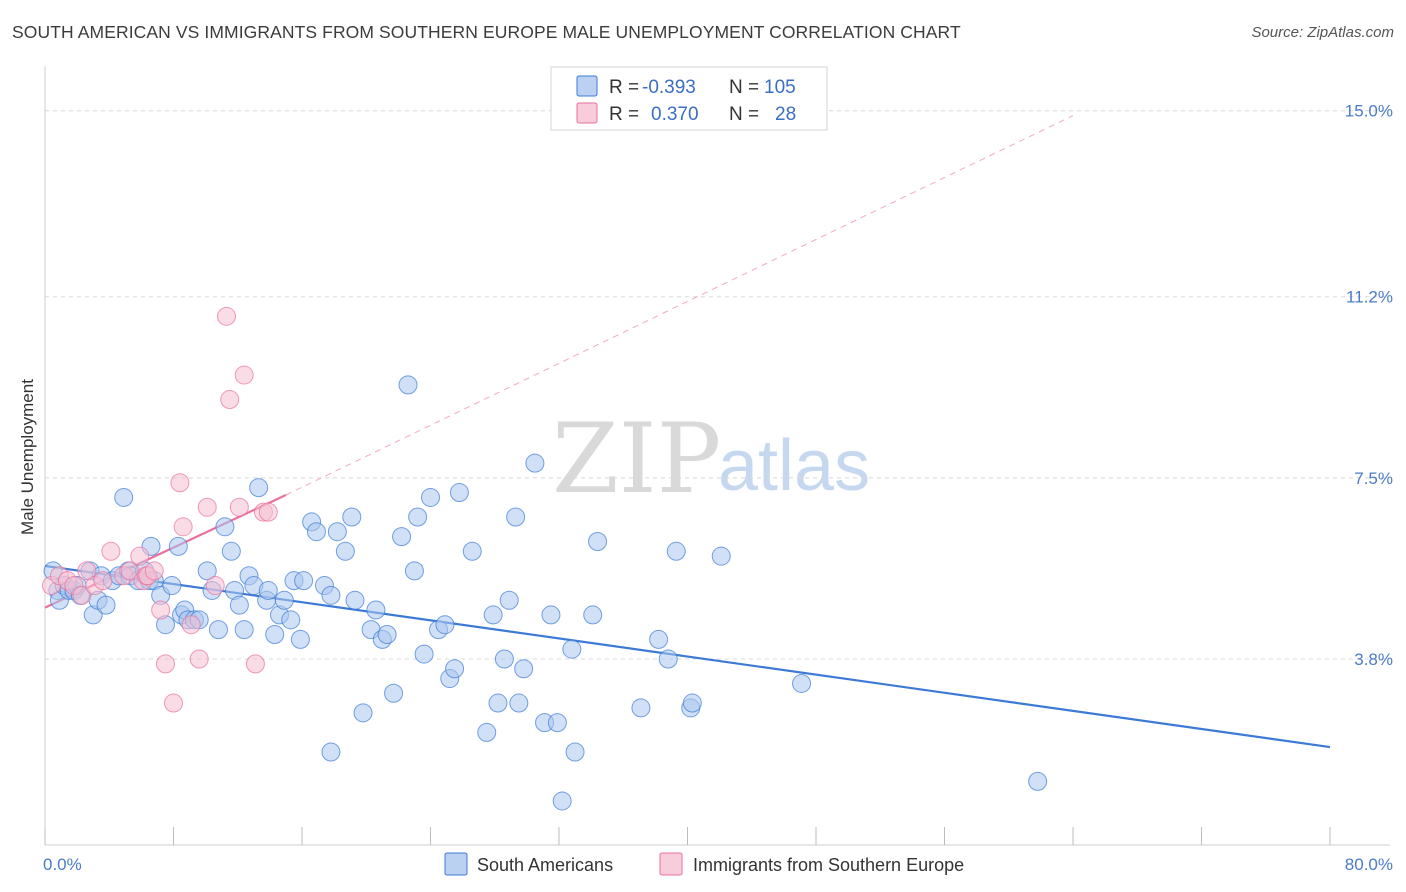 Image resolution: width=1406 pixels, height=892 pixels. What do you see at coordinates (675, 114) in the screenshot?
I see `legend-r-value: 0.370` at bounding box center [675, 114].